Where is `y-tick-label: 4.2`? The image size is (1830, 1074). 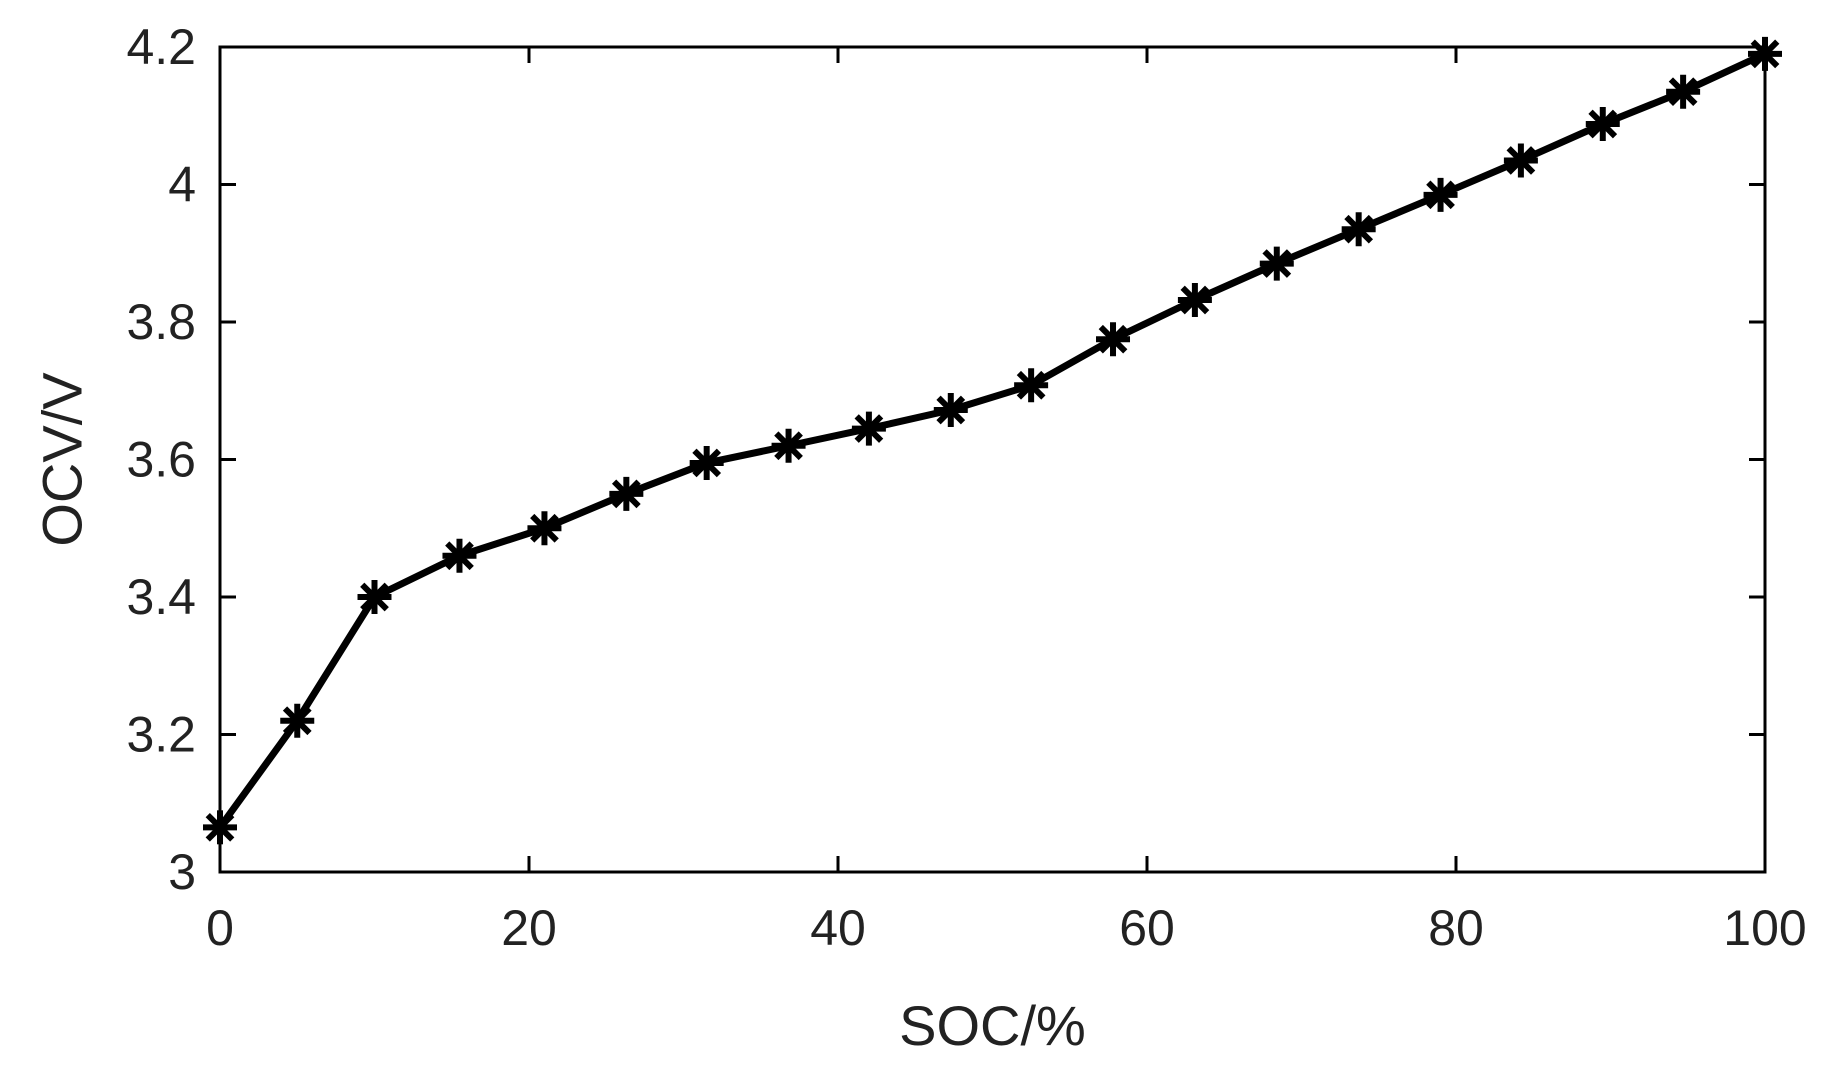
y-tick-label: 4.2 is located at coordinates (161, 47).